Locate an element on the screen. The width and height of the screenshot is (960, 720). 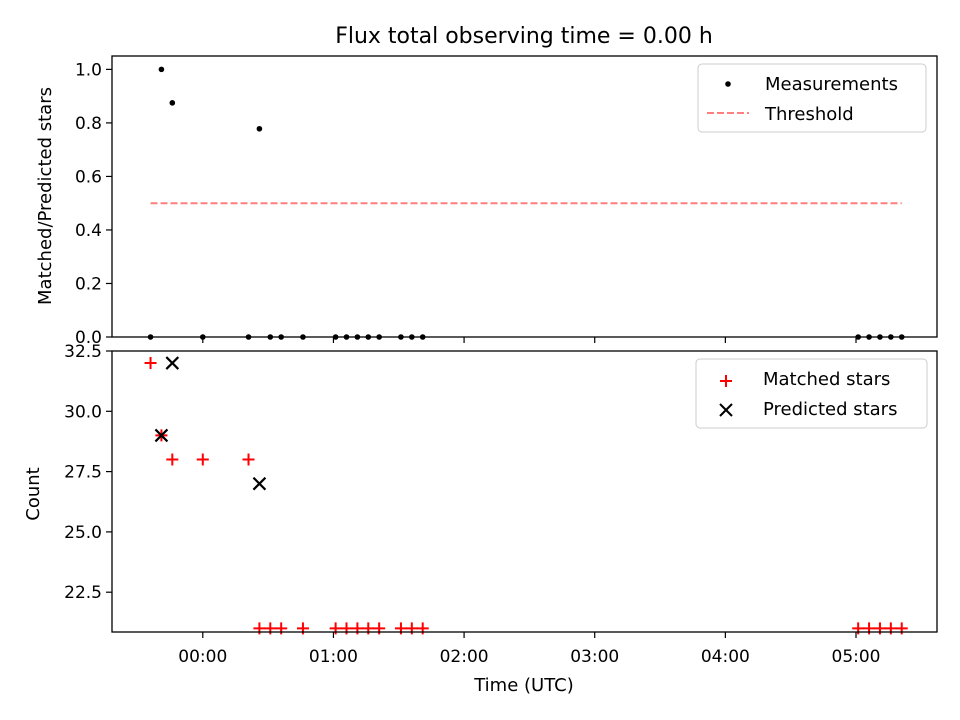
bottom-y-tick-label: 25.0 is located at coordinates (83, 533).